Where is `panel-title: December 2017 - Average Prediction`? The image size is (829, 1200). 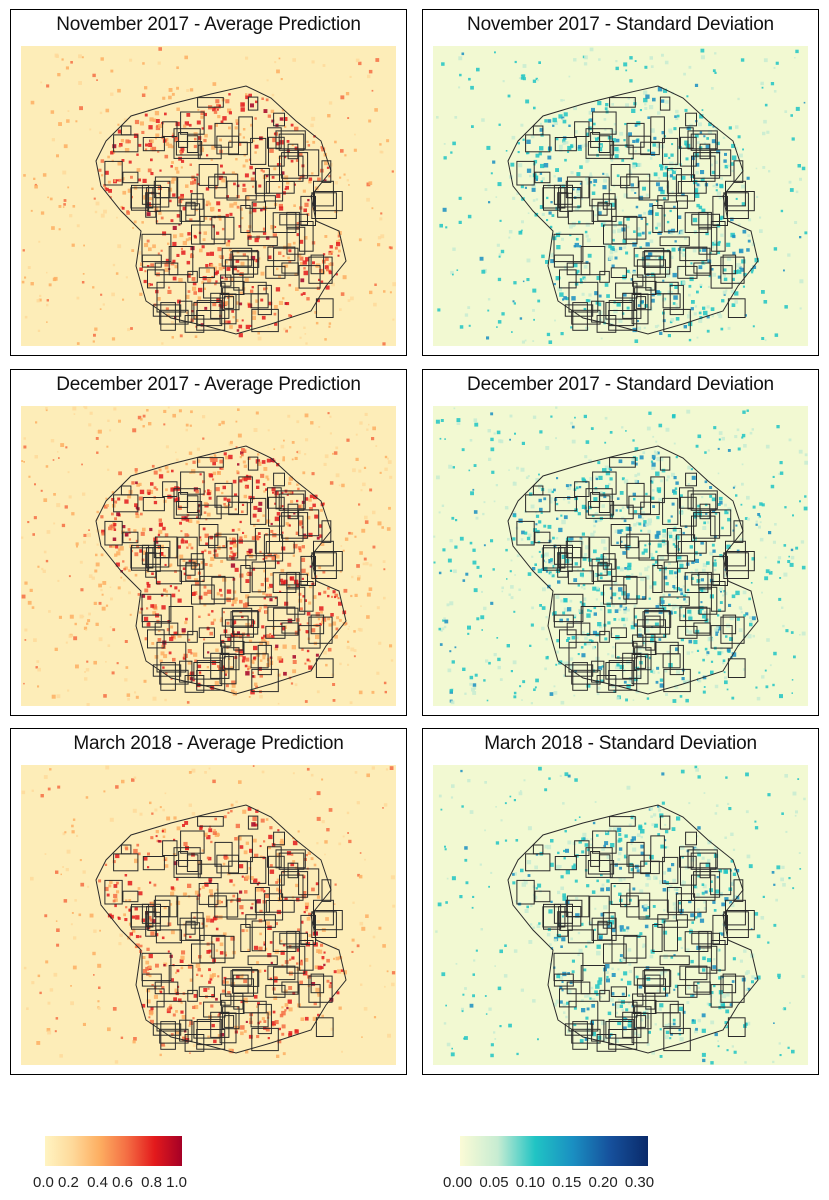 panel-title: December 2017 - Average Prediction is located at coordinates (208, 384).